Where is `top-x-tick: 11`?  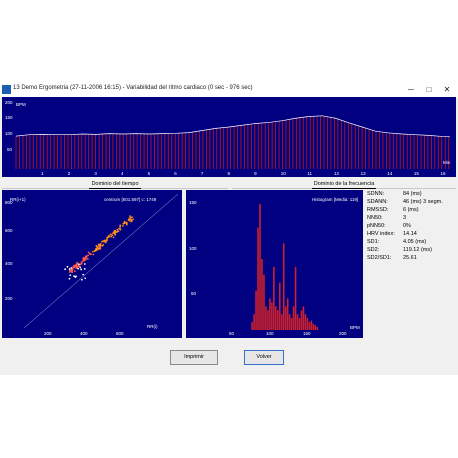 top-x-tick: 11 is located at coordinates (309, 173).